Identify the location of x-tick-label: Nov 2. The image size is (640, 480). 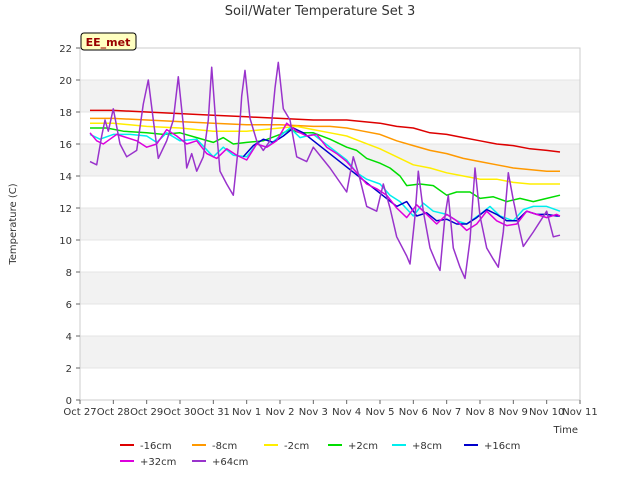
(279, 412).